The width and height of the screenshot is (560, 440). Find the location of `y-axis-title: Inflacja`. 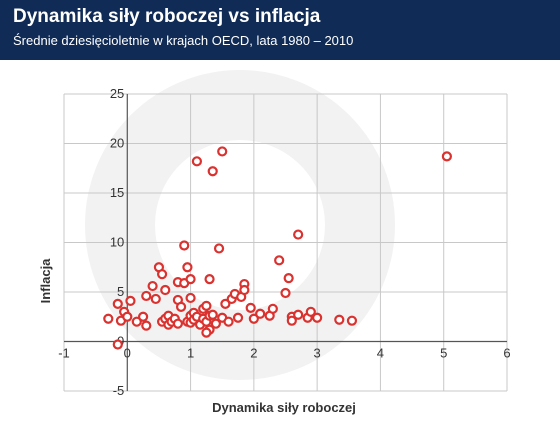

y-axis-title: Inflacja is located at coordinates (45, 281).